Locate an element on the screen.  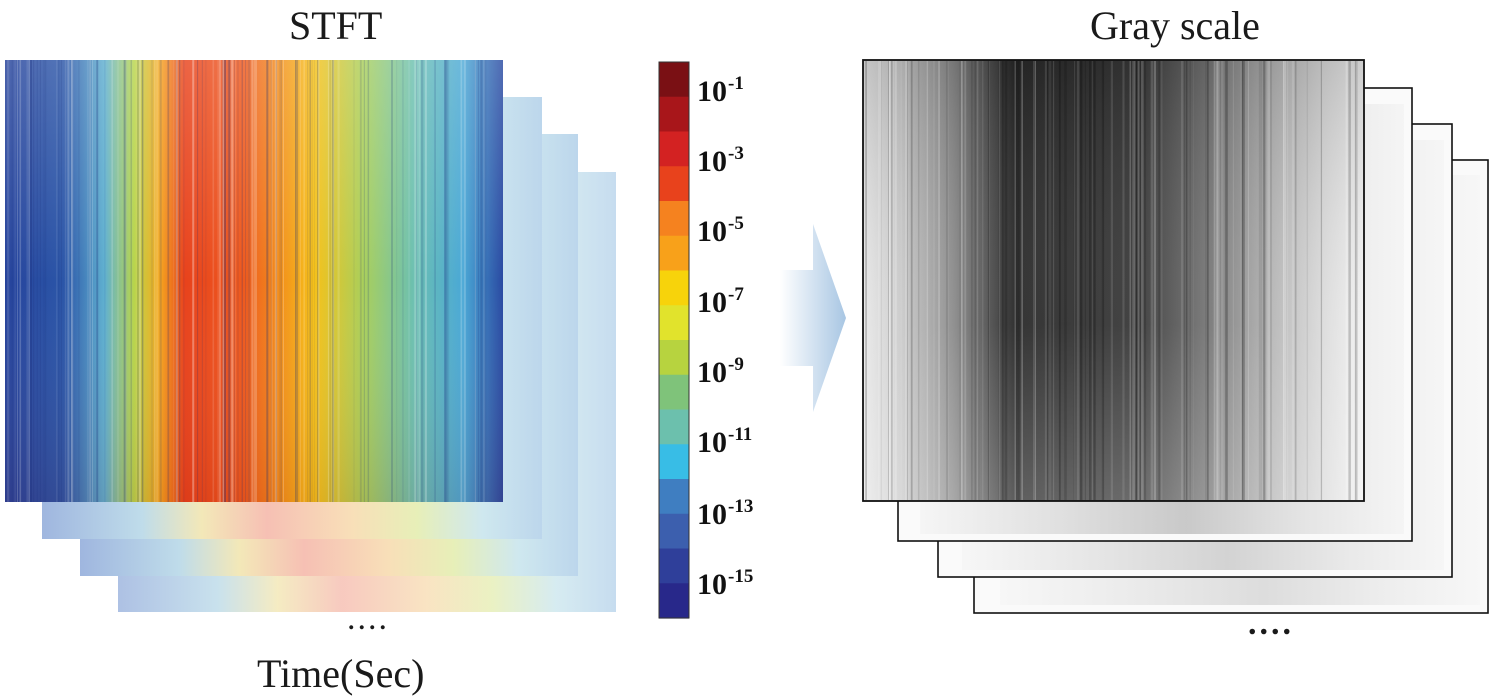
colorbar-tick: 10⁻⁵ is located at coordinates (720, 230).